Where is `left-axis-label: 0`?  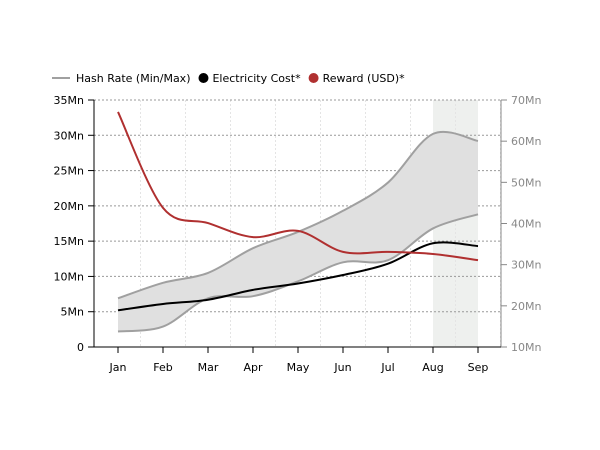
left-axis-label: 0 is located at coordinates (80, 347).